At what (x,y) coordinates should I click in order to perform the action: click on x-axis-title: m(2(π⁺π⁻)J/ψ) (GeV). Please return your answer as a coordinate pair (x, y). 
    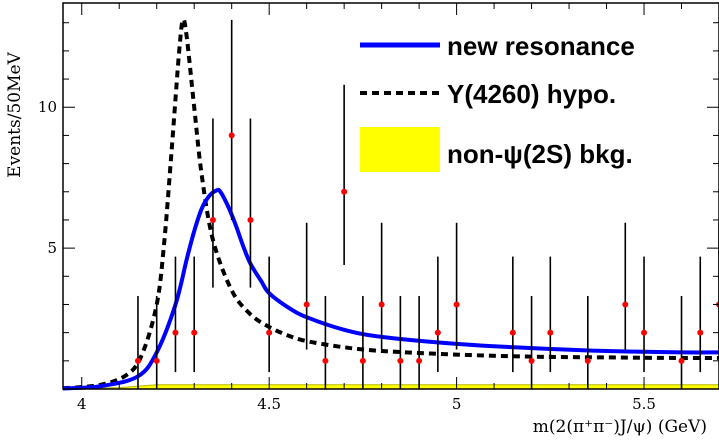
    Looking at the image, I should click on (620, 427).